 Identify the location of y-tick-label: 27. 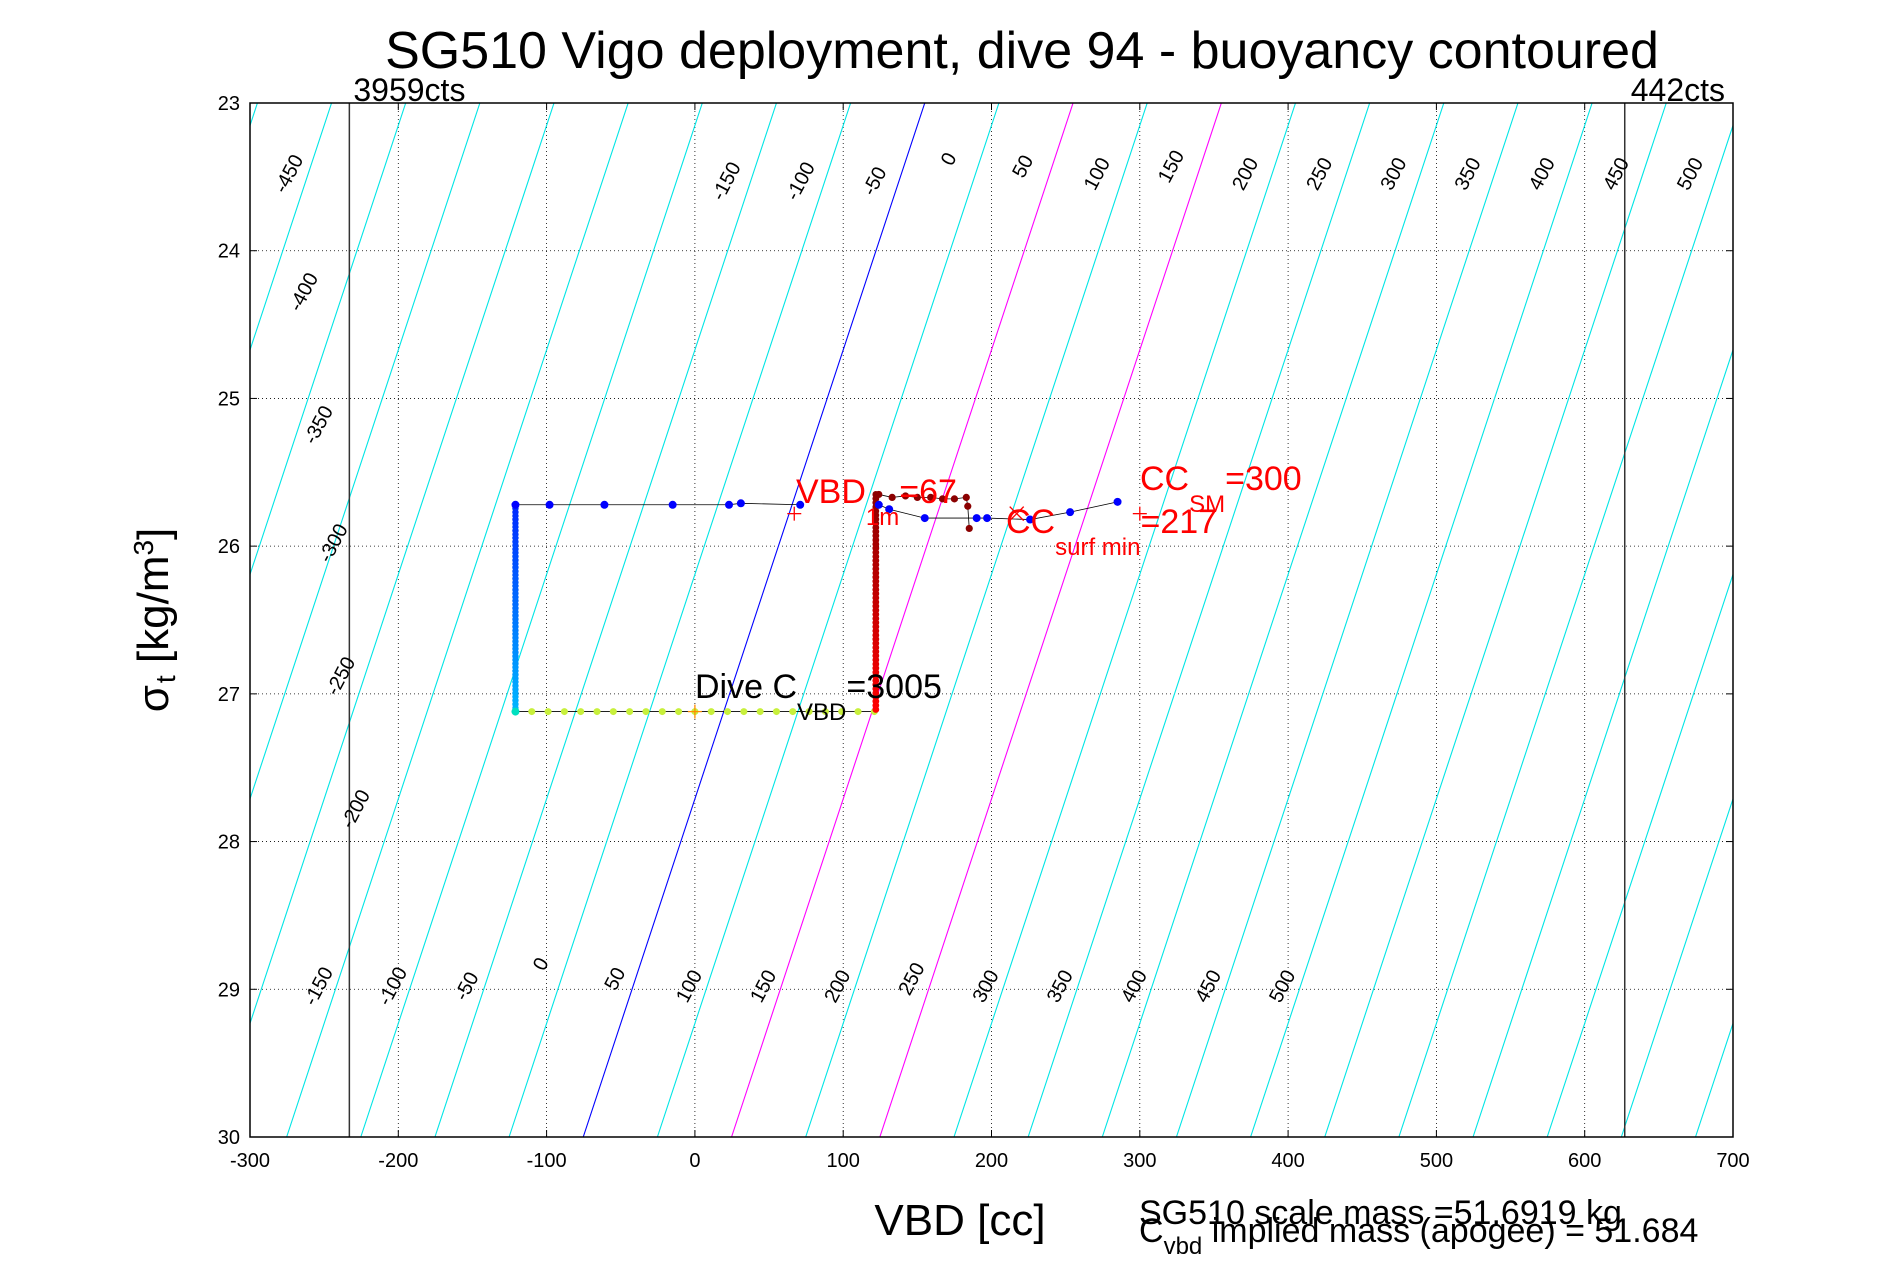
(229, 695).